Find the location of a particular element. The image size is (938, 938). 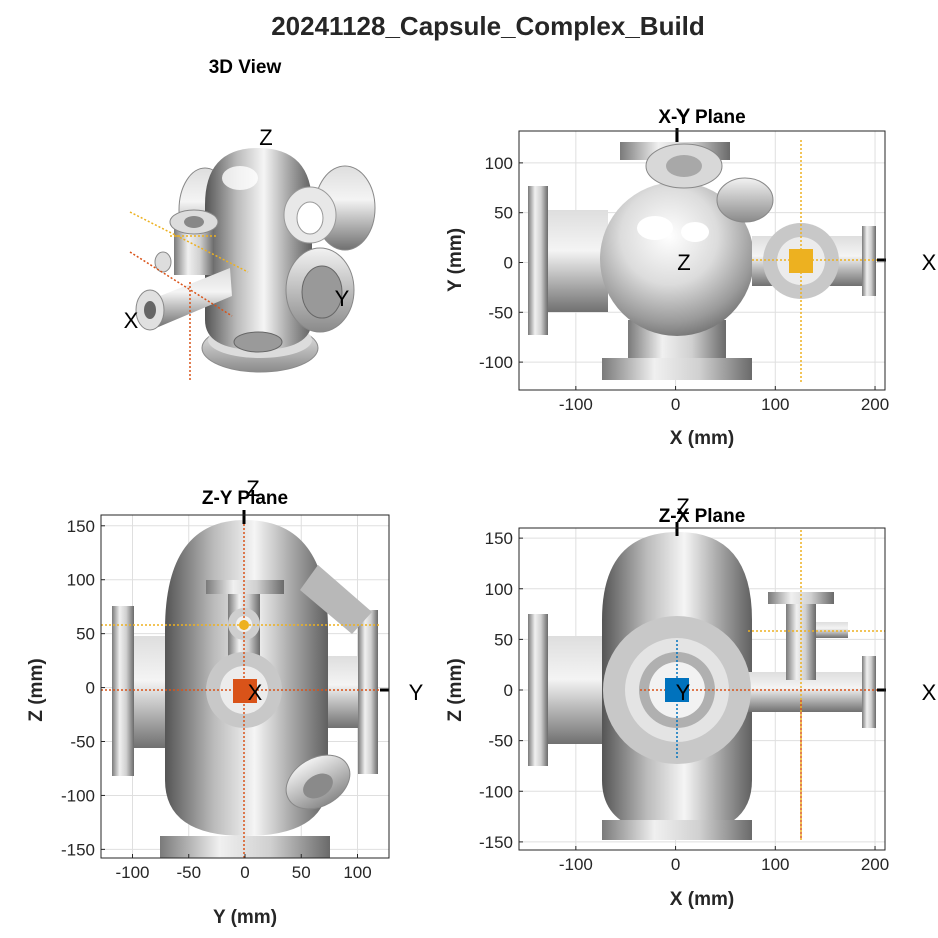

zx-ytick-label: -50 is located at coordinates (500, 741).